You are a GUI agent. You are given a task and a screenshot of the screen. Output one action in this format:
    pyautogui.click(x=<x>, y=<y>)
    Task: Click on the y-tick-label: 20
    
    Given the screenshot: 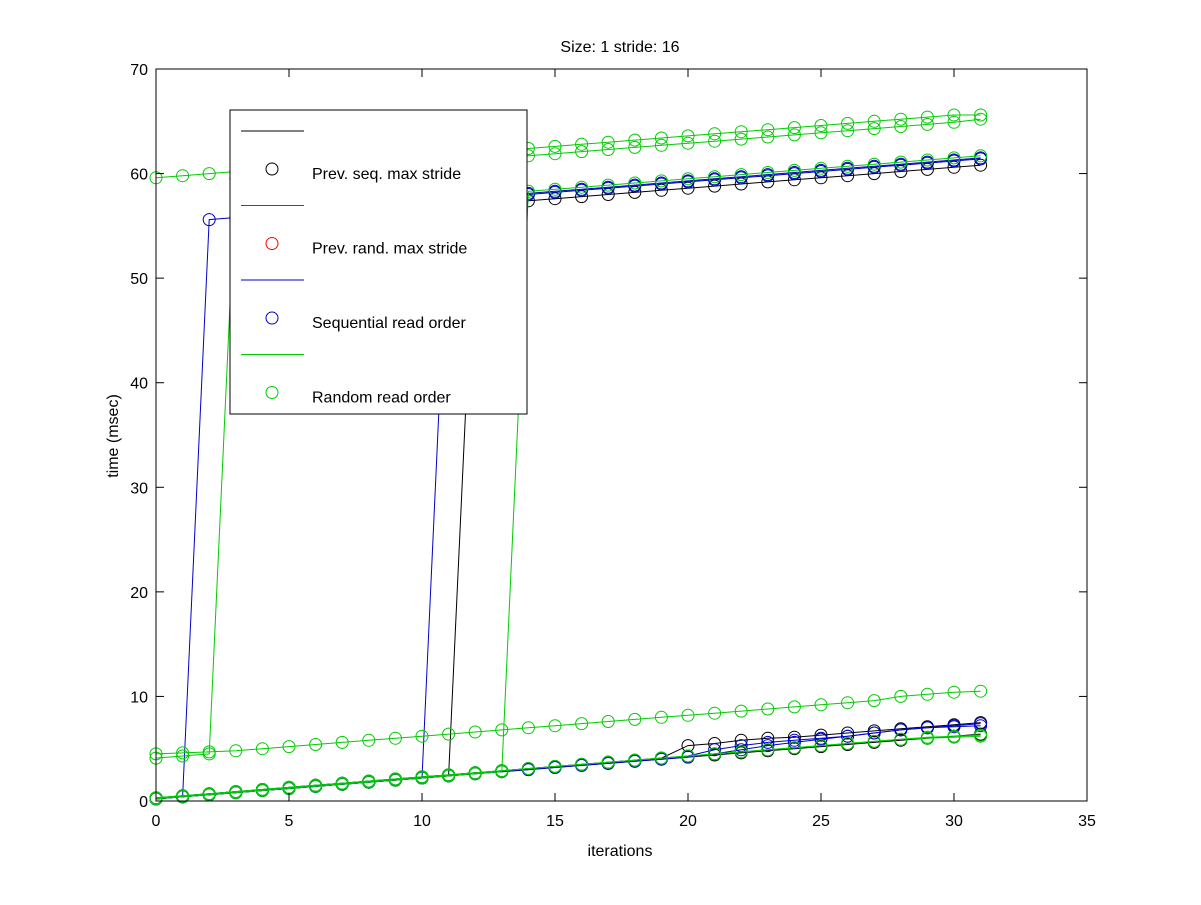 What is the action you would take?
    pyautogui.click(x=139, y=593)
    